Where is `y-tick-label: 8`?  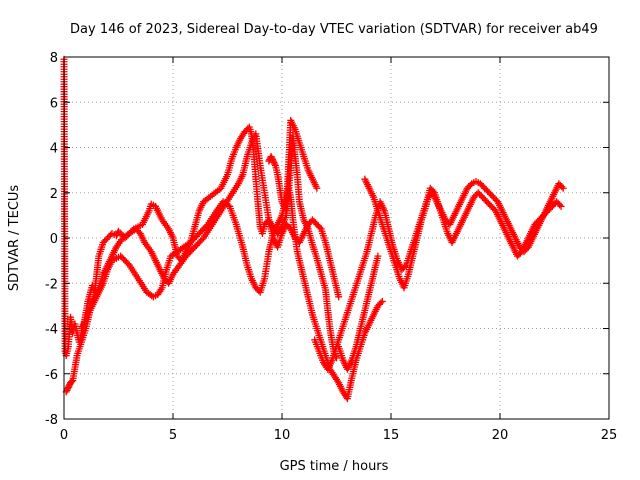
y-tick-label: 8 is located at coordinates (54, 58).